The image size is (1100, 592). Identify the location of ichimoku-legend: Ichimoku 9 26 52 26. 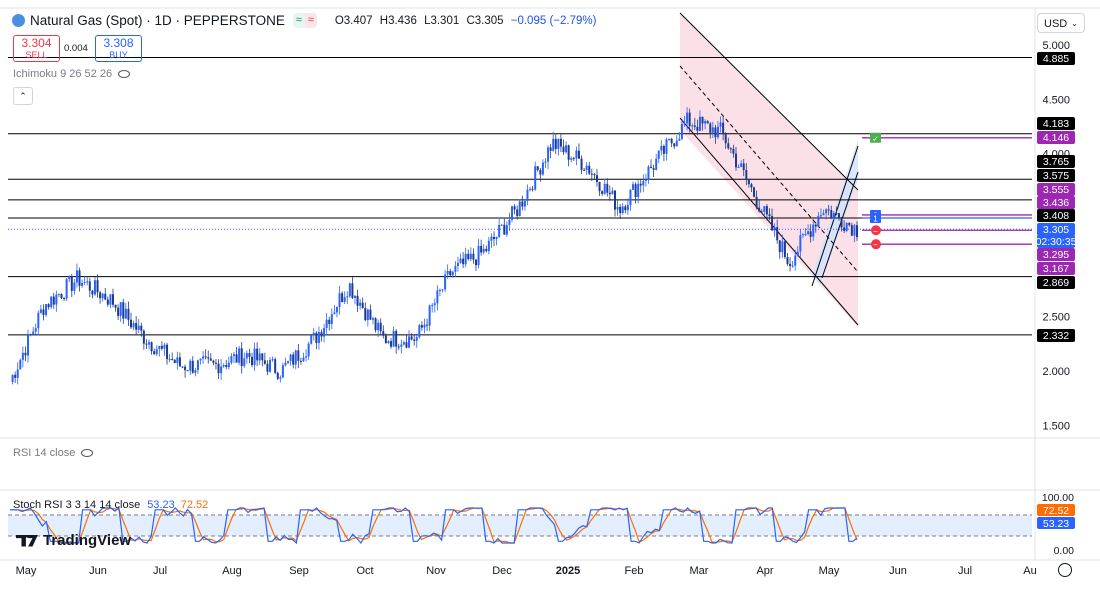
(72, 74).